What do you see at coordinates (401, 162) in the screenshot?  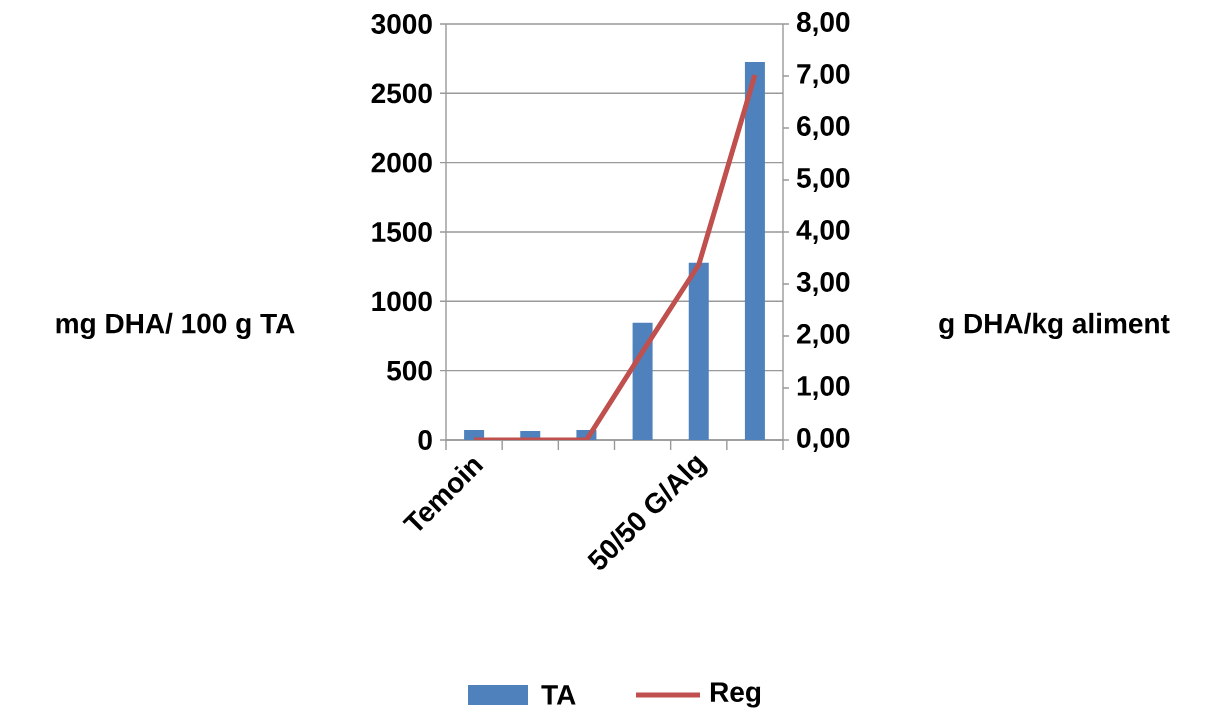 I see `y-tick-label: 2000` at bounding box center [401, 162].